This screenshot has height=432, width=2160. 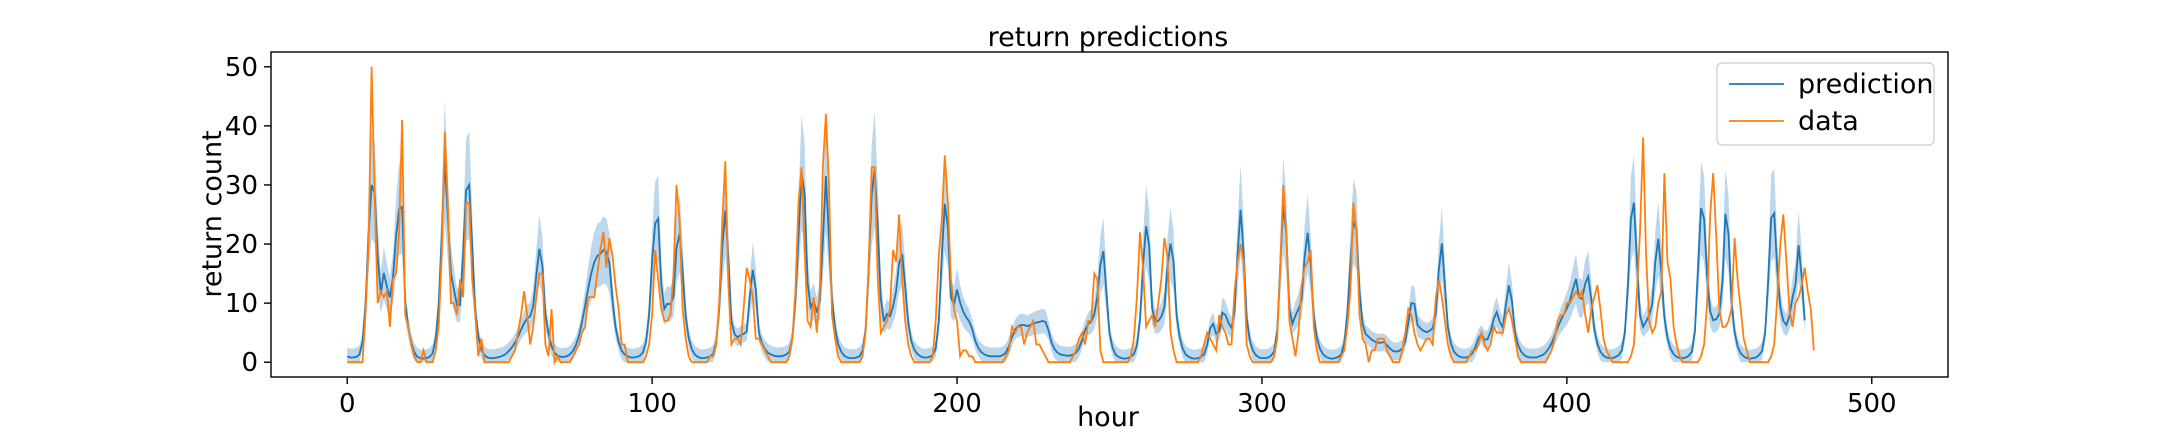 I want to click on y-tick-label: 30, so click(x=241, y=186).